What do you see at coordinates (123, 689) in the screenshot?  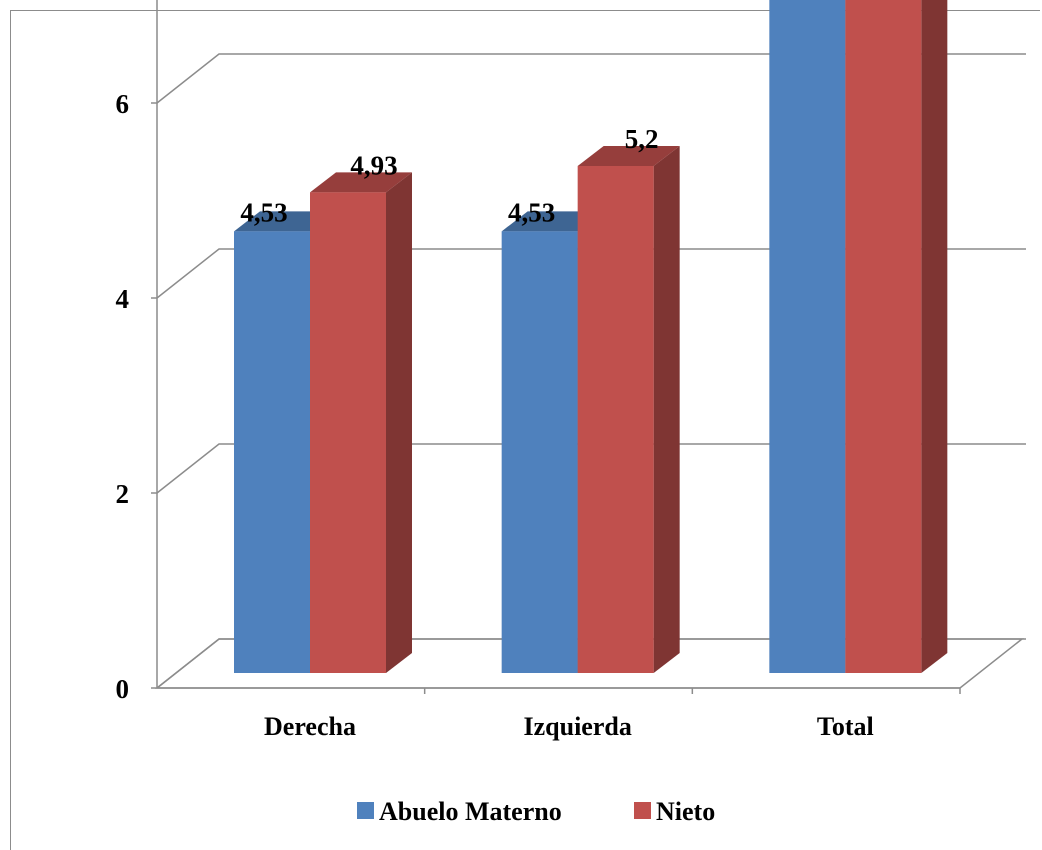 I see `y-tick-label: 0` at bounding box center [123, 689].